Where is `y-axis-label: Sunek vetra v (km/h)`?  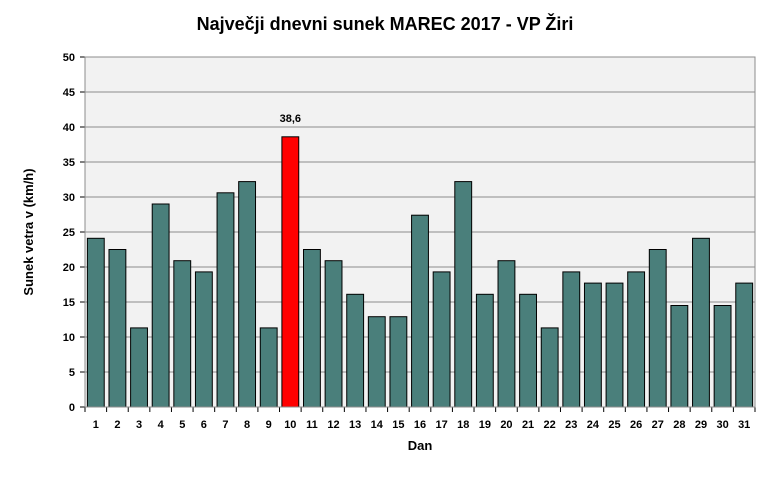
y-axis-label: Sunek vetra v (km/h) is located at coordinates (28, 231).